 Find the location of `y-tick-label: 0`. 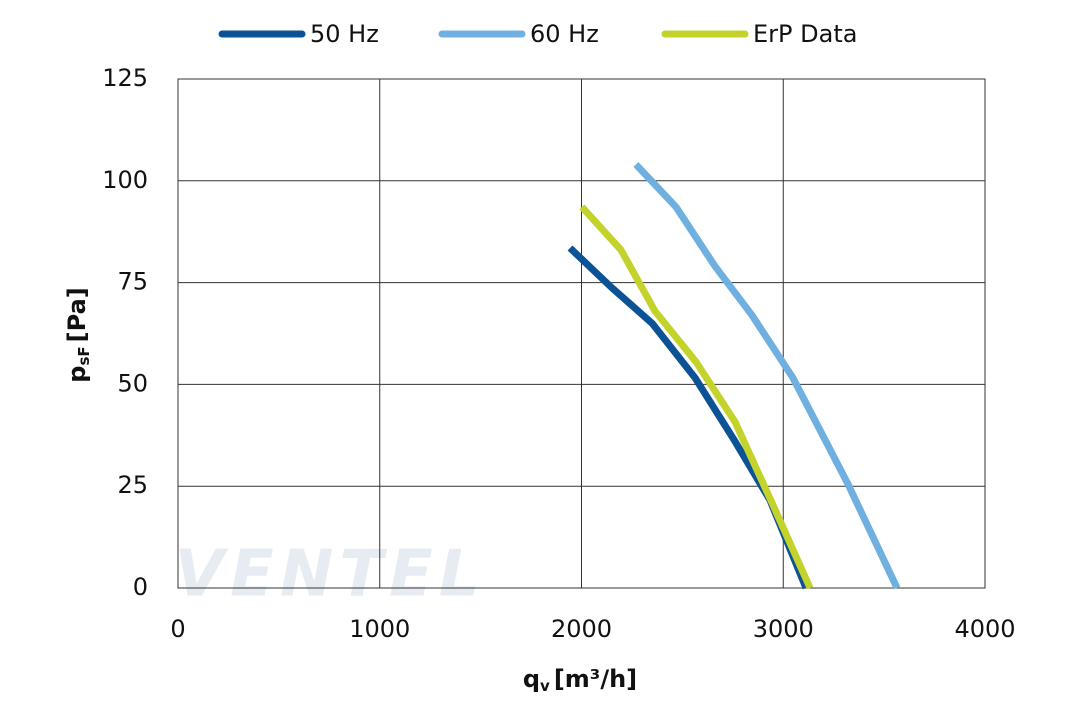

y-tick-label: 0 is located at coordinates (140, 587).